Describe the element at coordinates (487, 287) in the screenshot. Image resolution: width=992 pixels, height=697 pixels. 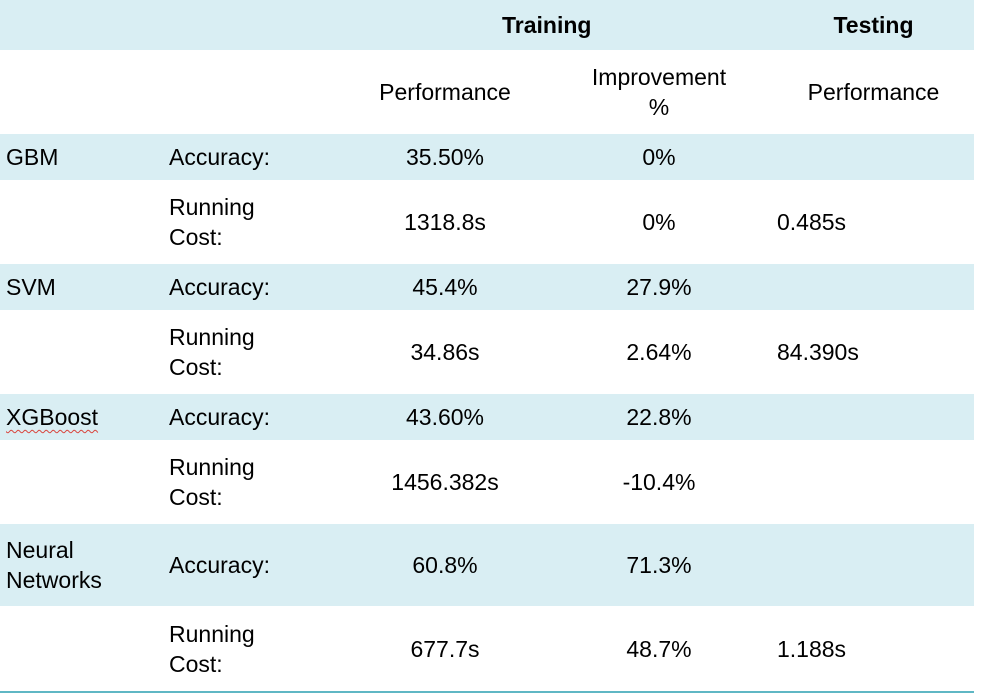
I see `table-row: SVM Accuracy: 45.4% 27.9%` at that location.